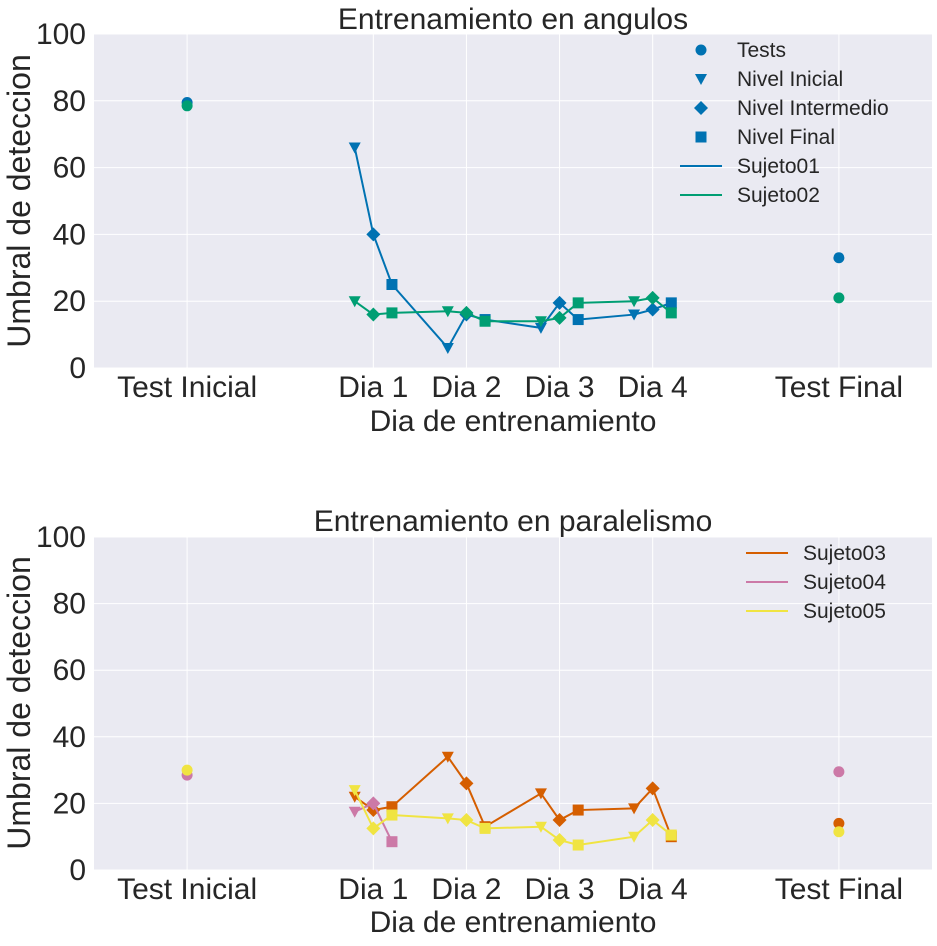  Describe the element at coordinates (187, 889) in the screenshot. I see `x-tick-label: Test Inicial` at that location.